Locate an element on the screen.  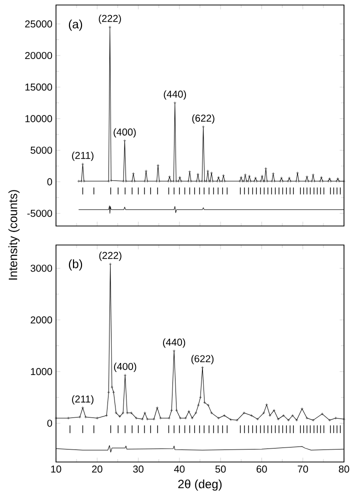
y-tick-label: 15000 is located at coordinates (38, 87).